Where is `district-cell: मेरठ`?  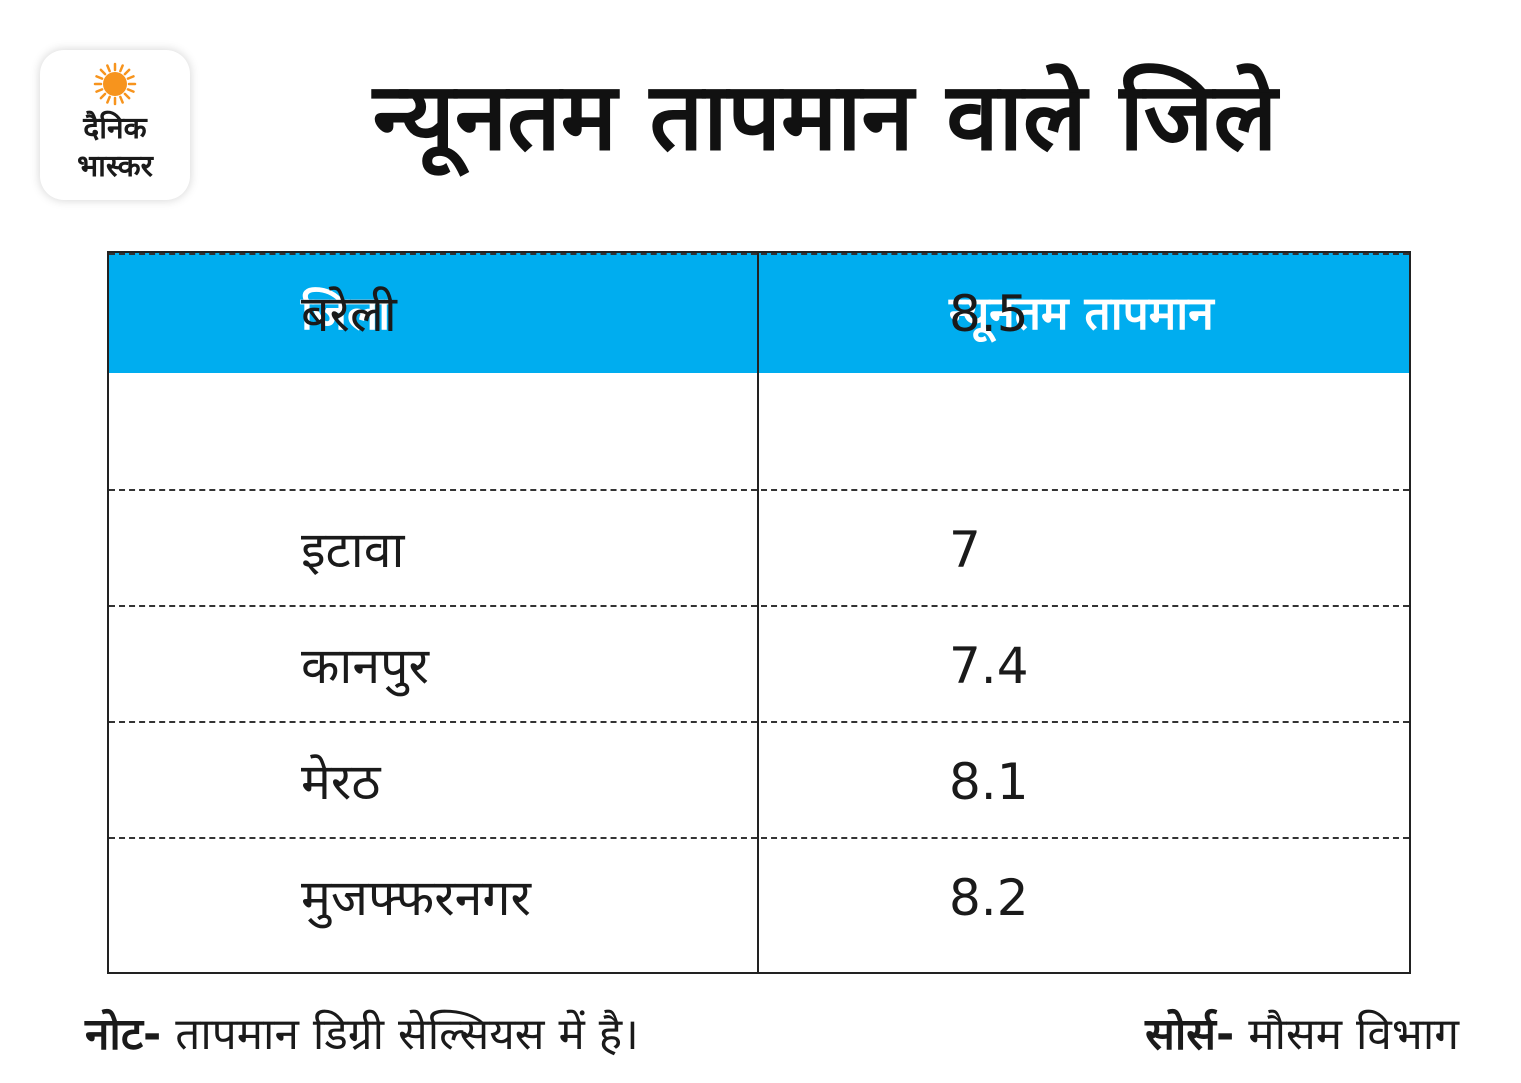 district-cell: मेरठ is located at coordinates (341, 782).